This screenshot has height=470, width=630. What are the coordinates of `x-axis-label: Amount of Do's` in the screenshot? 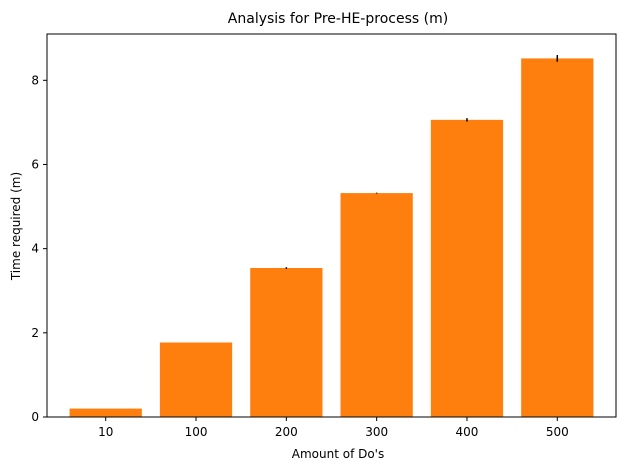 It's located at (338, 454).